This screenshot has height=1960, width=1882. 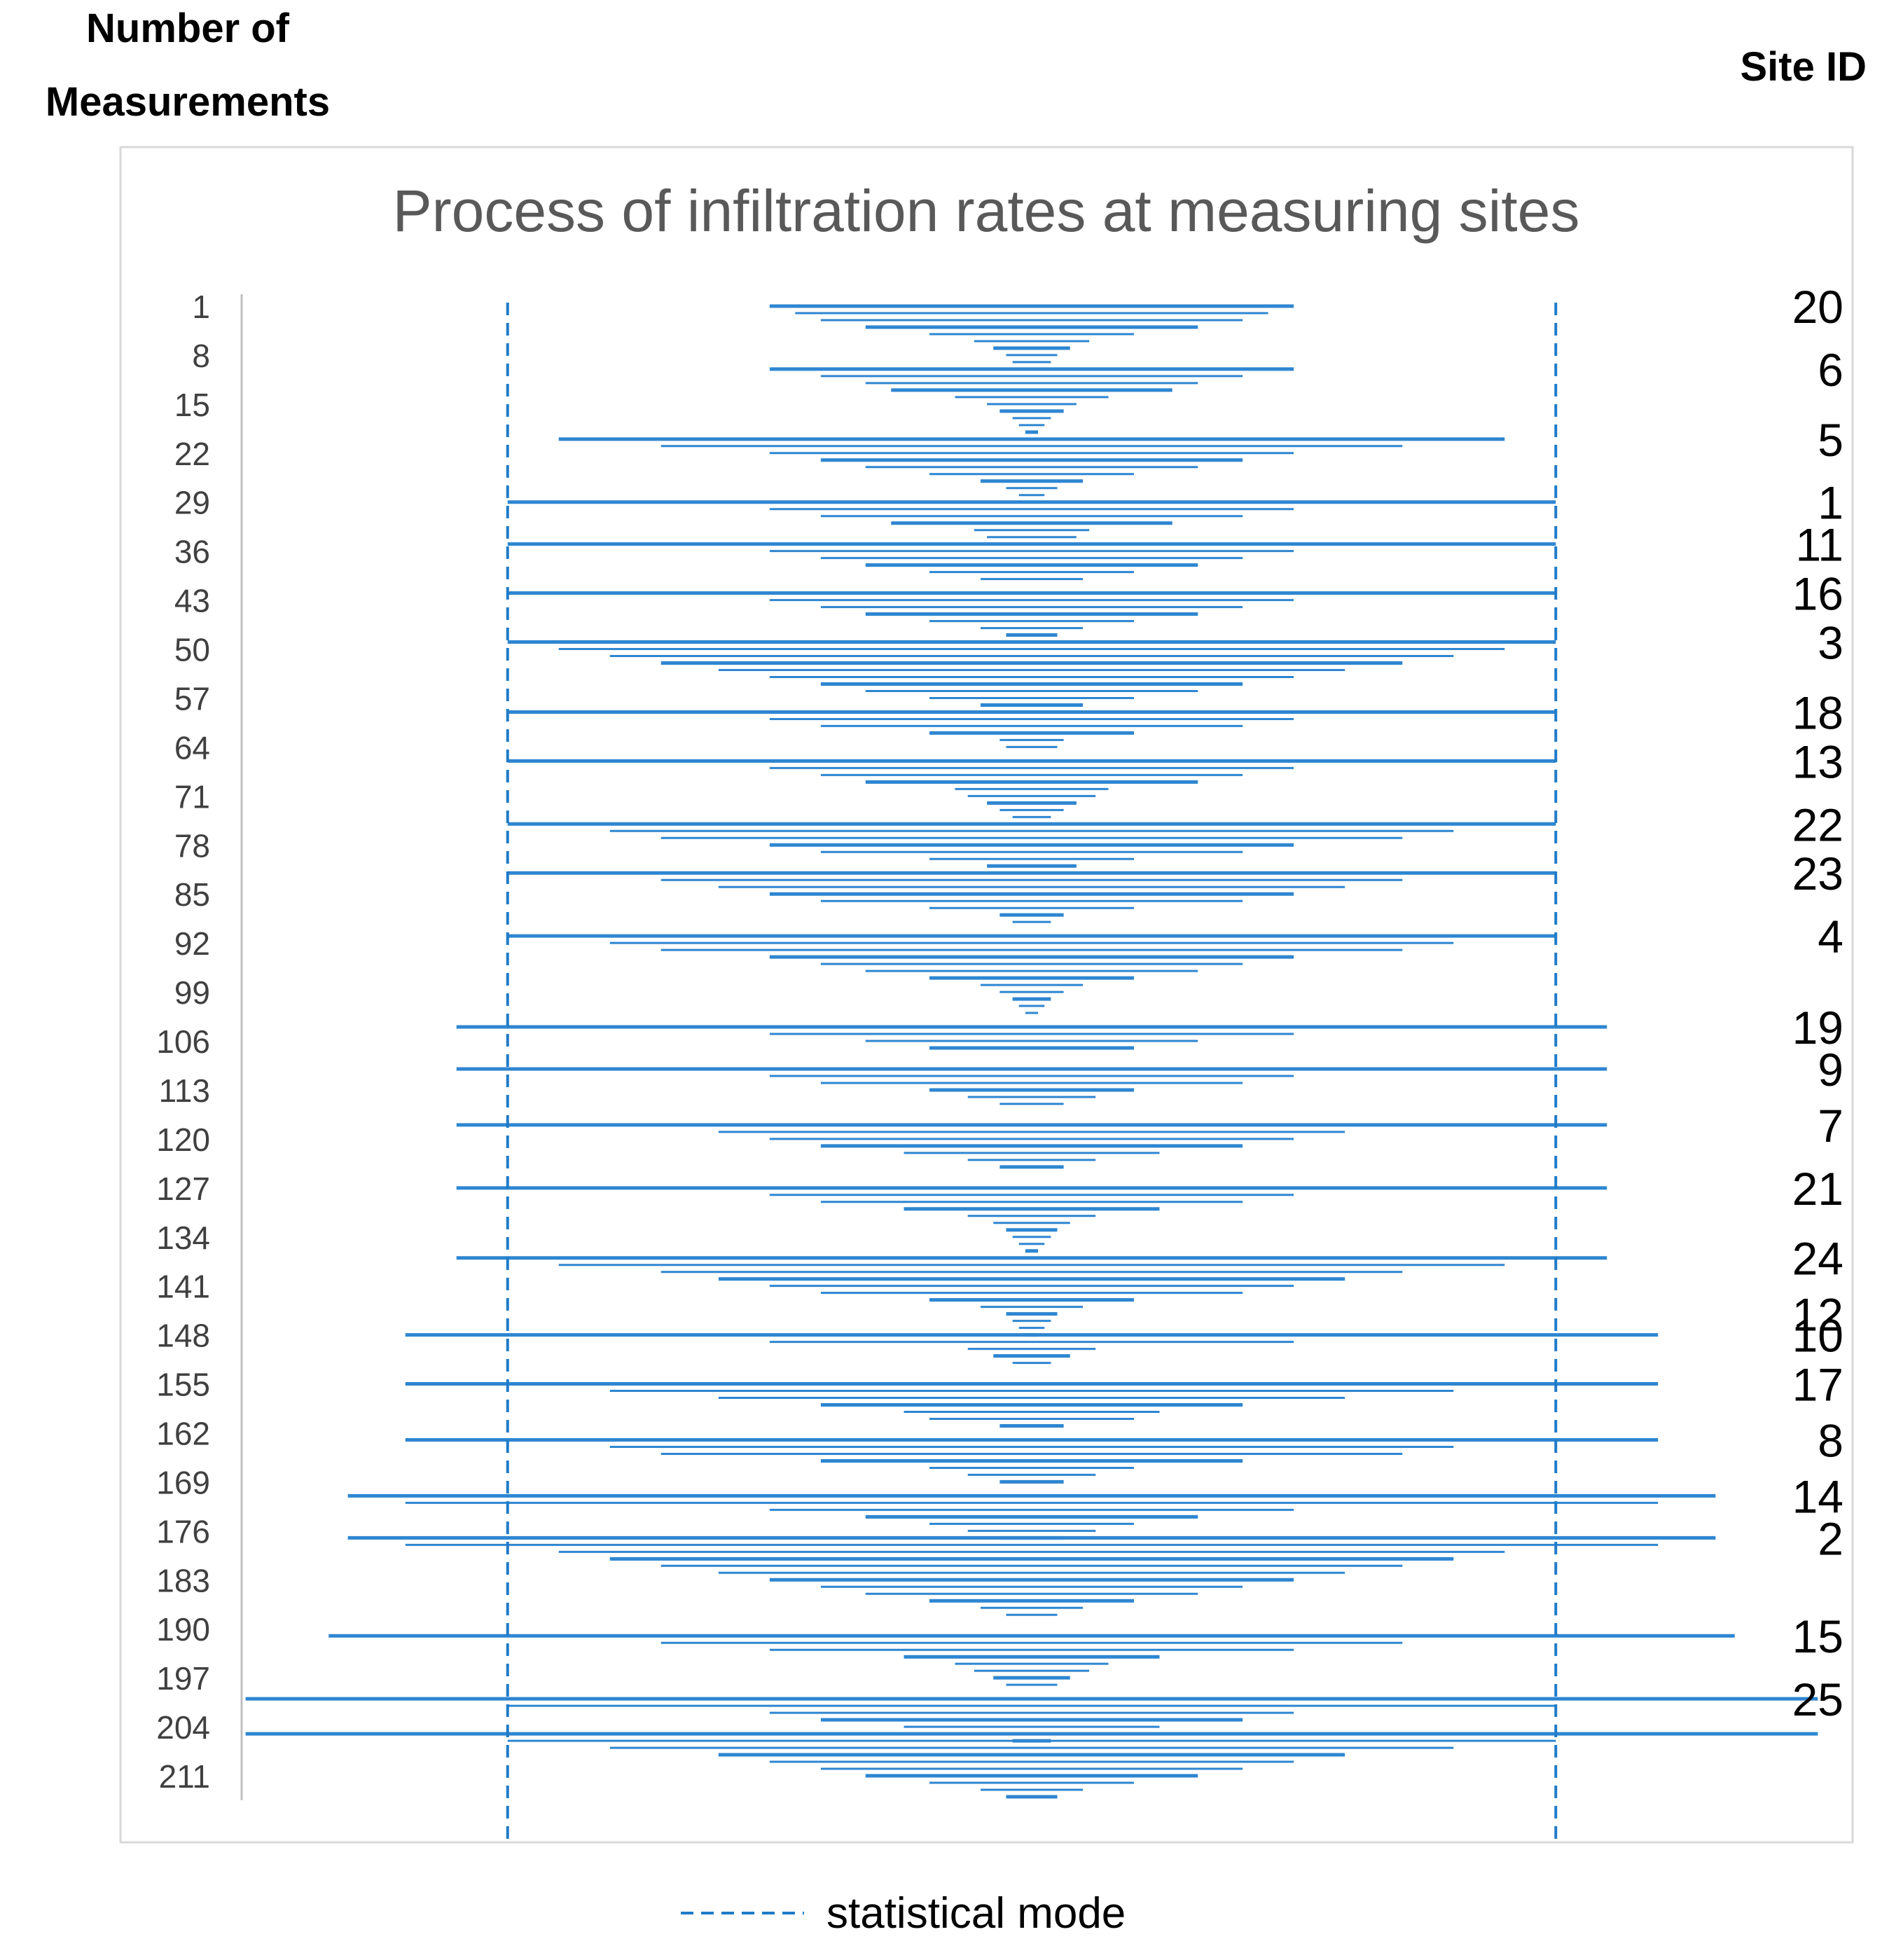 What do you see at coordinates (1817, 1315) in the screenshot?
I see `site-id-label: 12` at bounding box center [1817, 1315].